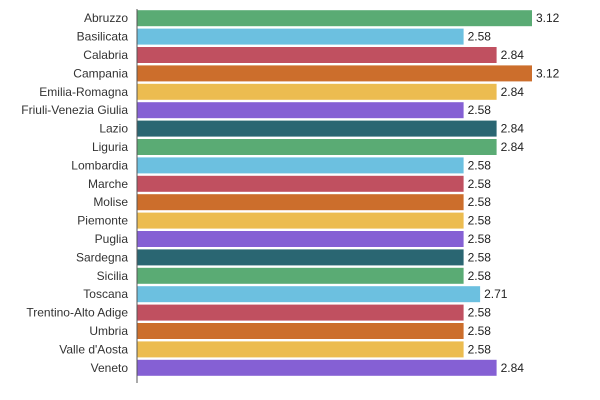 This screenshot has height=400, width=600. What do you see at coordinates (300, 202) in the screenshot?
I see `bar-molise` at bounding box center [300, 202].